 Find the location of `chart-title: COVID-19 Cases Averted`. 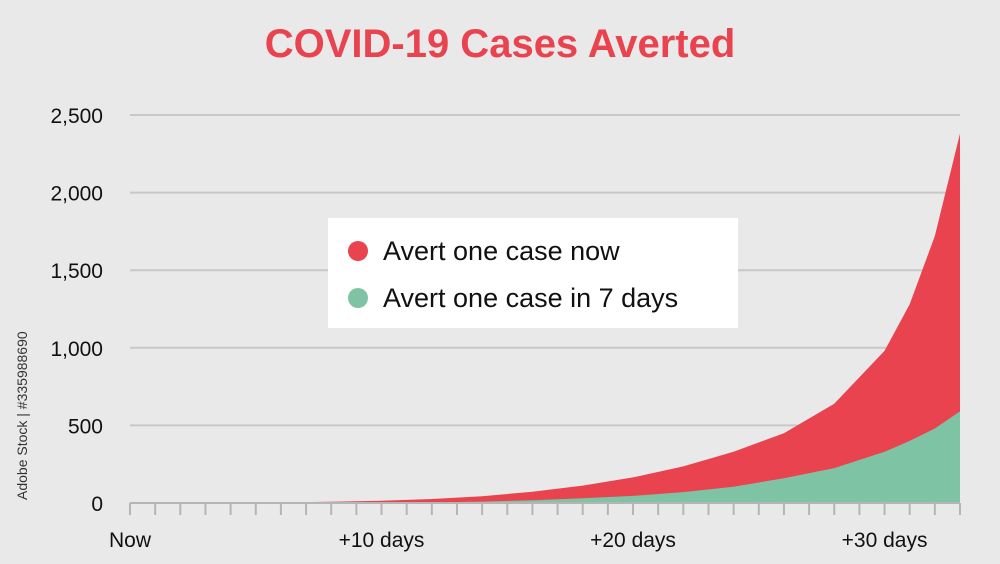

chart-title: COVID-19 Cases Averted is located at coordinates (500, 44).